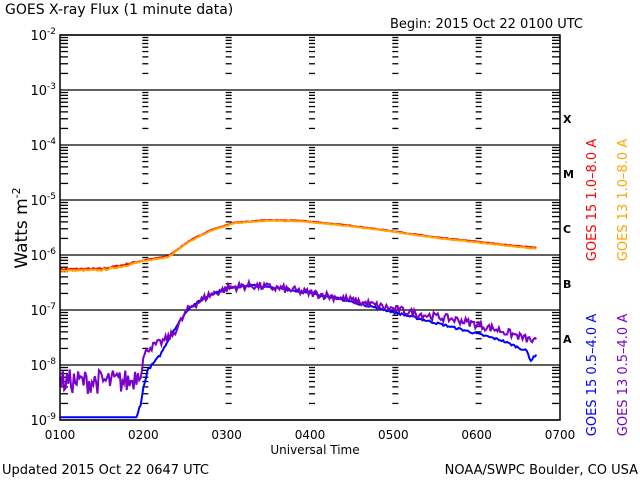  What do you see at coordinates (567, 119) in the screenshot?
I see `flare-class-label: X` at bounding box center [567, 119].